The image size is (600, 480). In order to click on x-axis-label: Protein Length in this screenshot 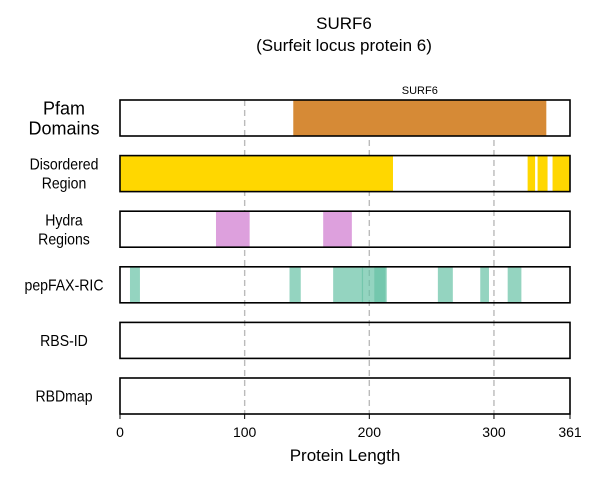, I will do `click(345, 455)`.